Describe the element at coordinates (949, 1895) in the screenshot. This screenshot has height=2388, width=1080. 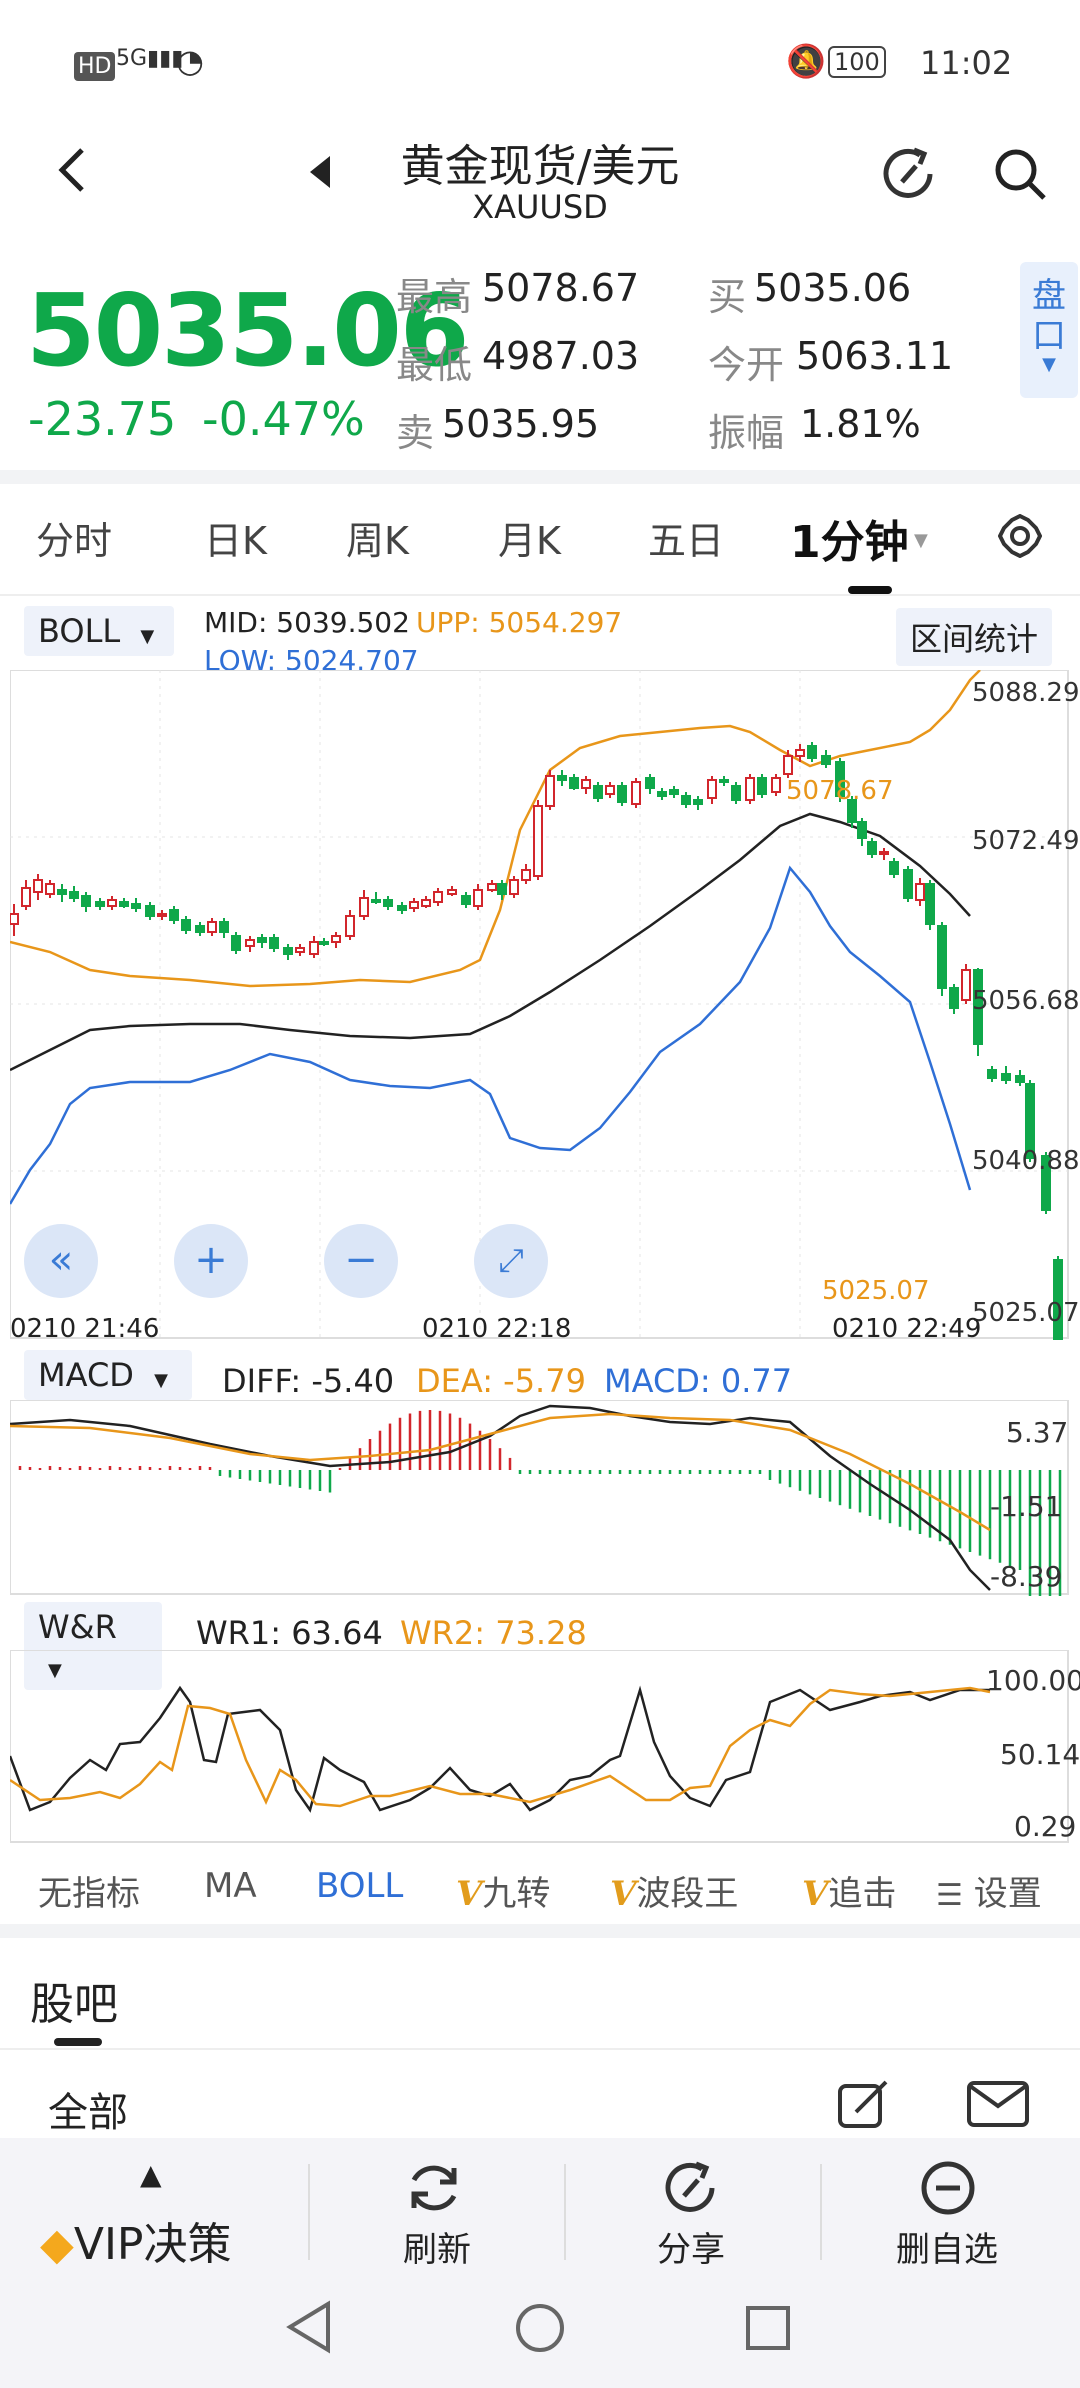
I see `settings-icon: ☰` at that location.